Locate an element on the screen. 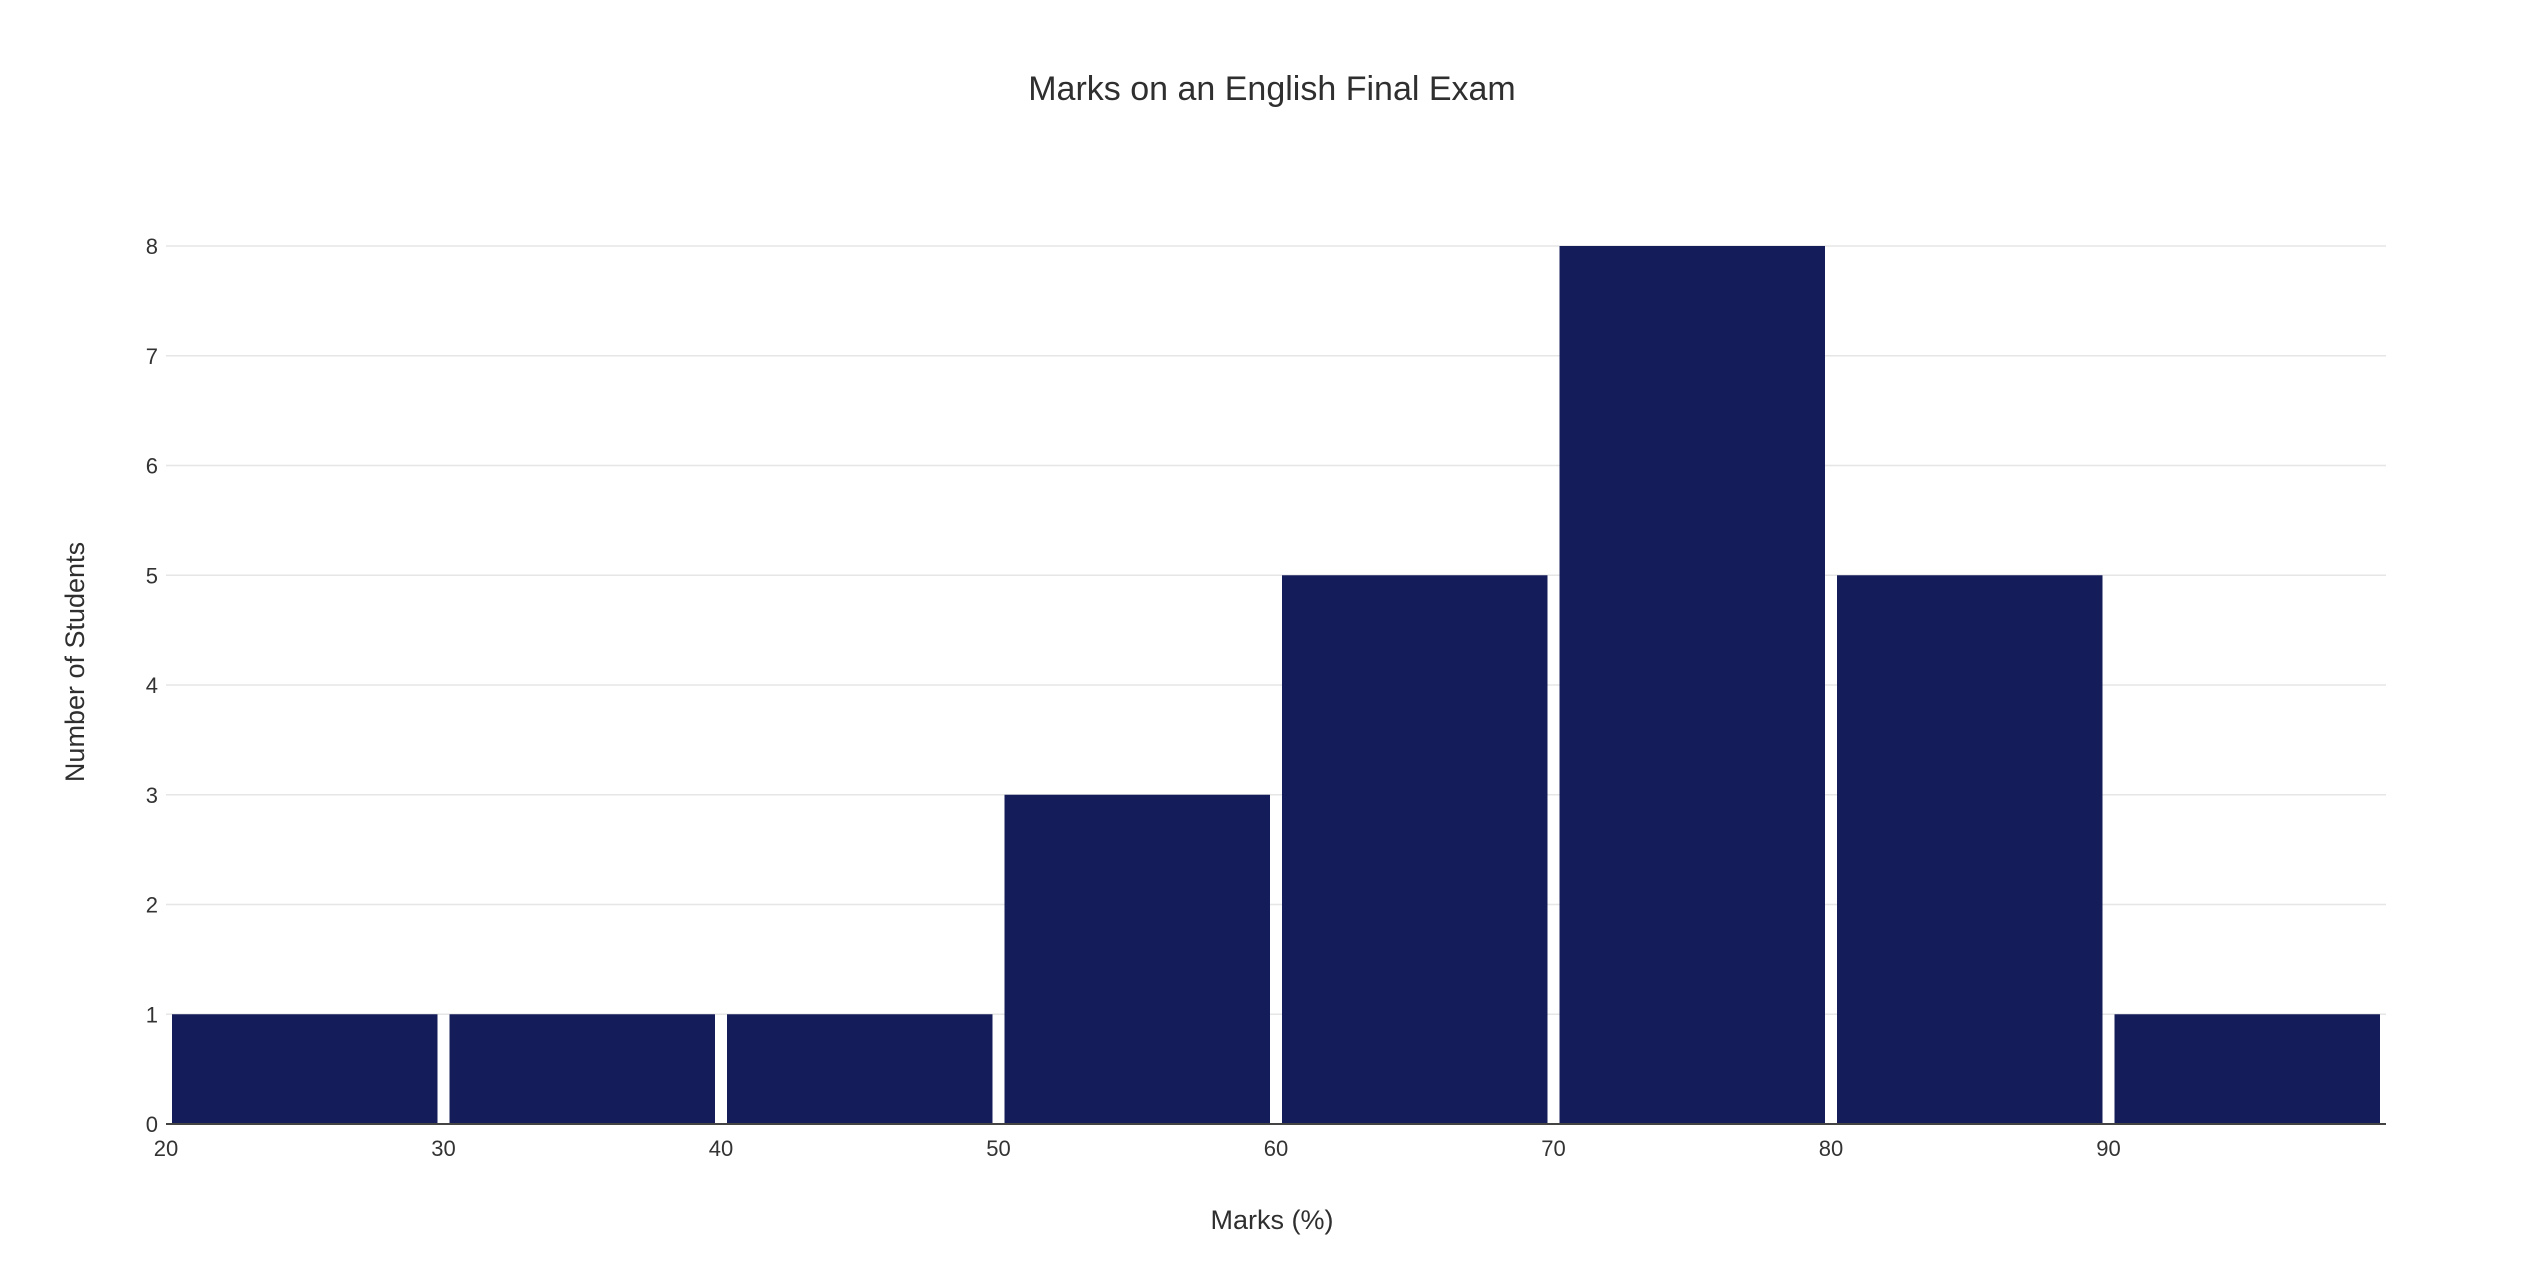 This screenshot has height=1284, width=2544. x-tick-label: 90 is located at coordinates (2108, 1148).